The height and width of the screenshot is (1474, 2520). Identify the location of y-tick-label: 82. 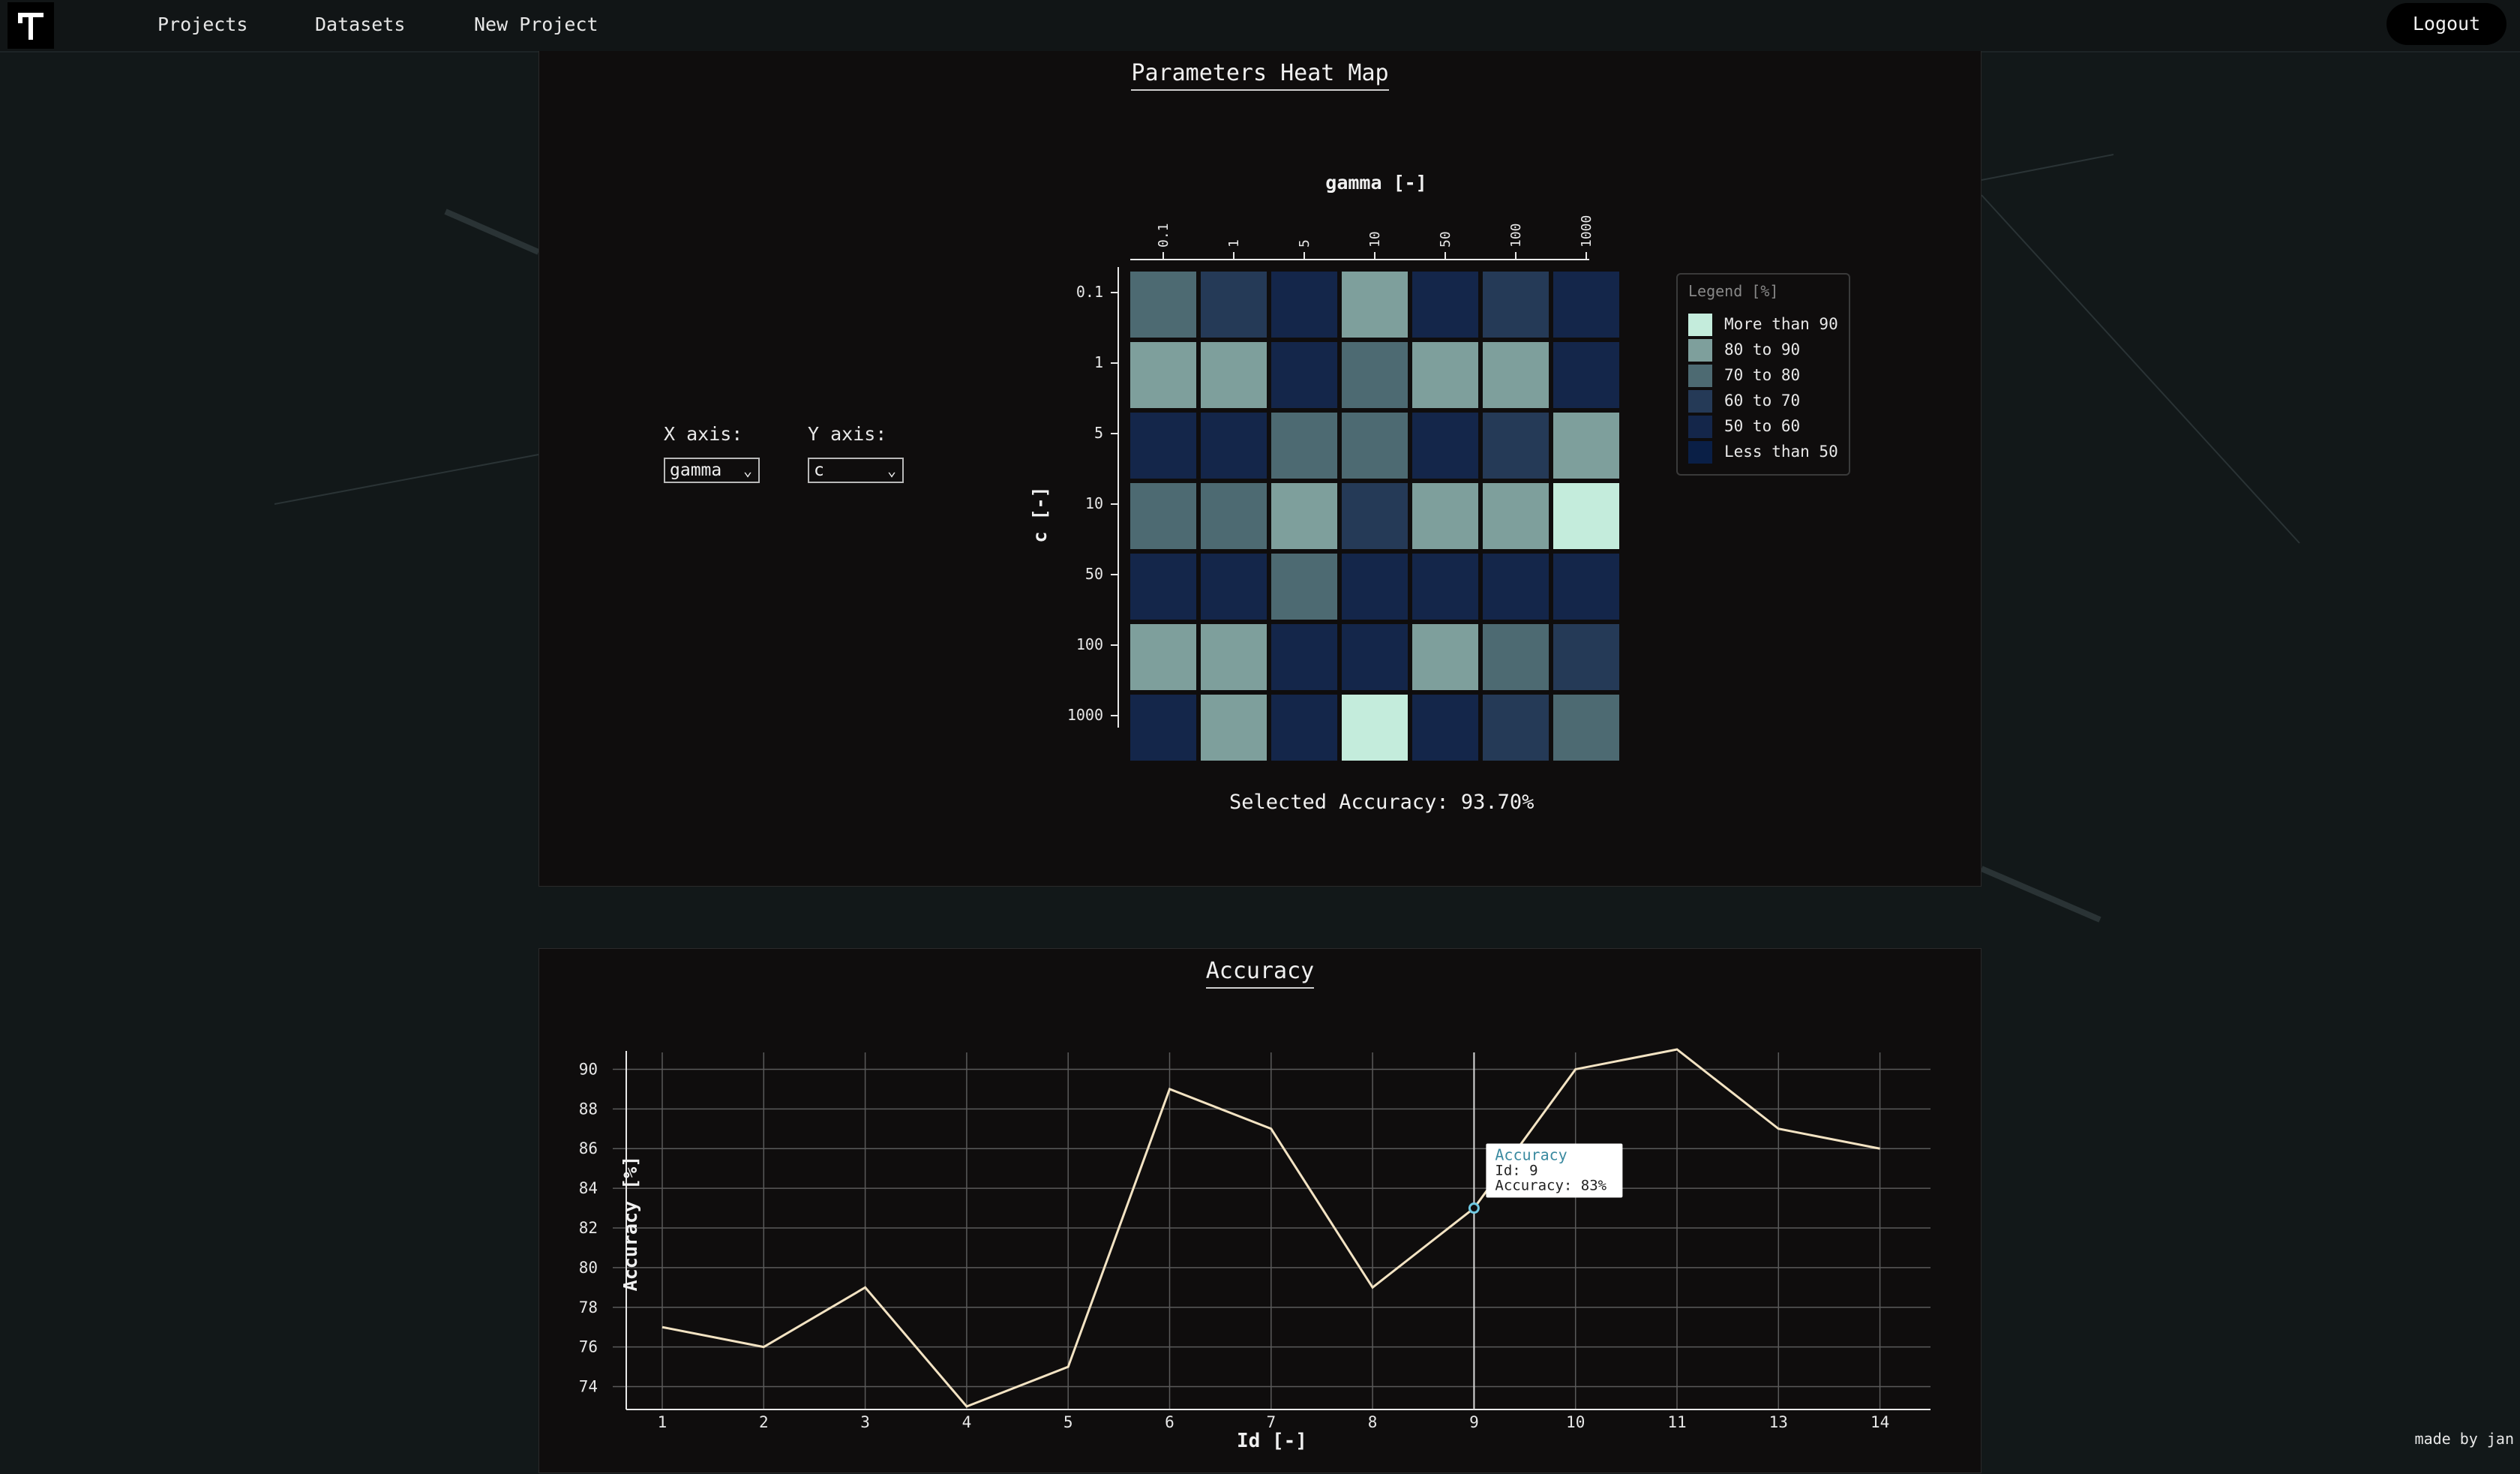
(588, 1228).